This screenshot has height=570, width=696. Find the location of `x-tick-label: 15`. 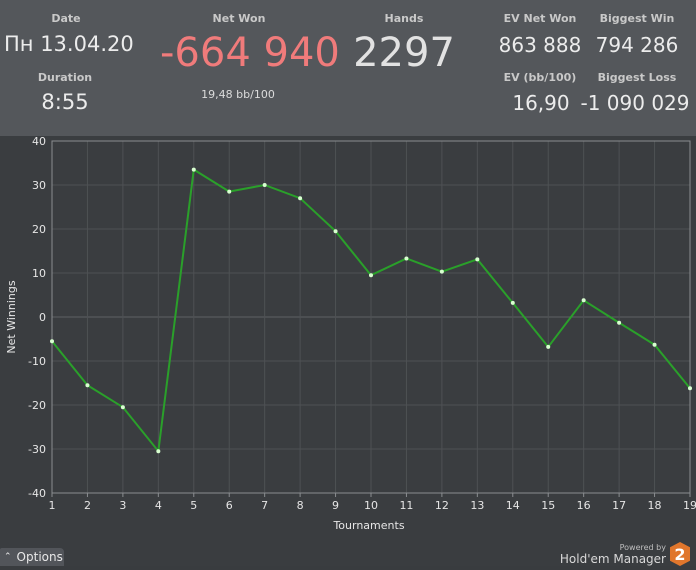

x-tick-label: 15 is located at coordinates (548, 505).